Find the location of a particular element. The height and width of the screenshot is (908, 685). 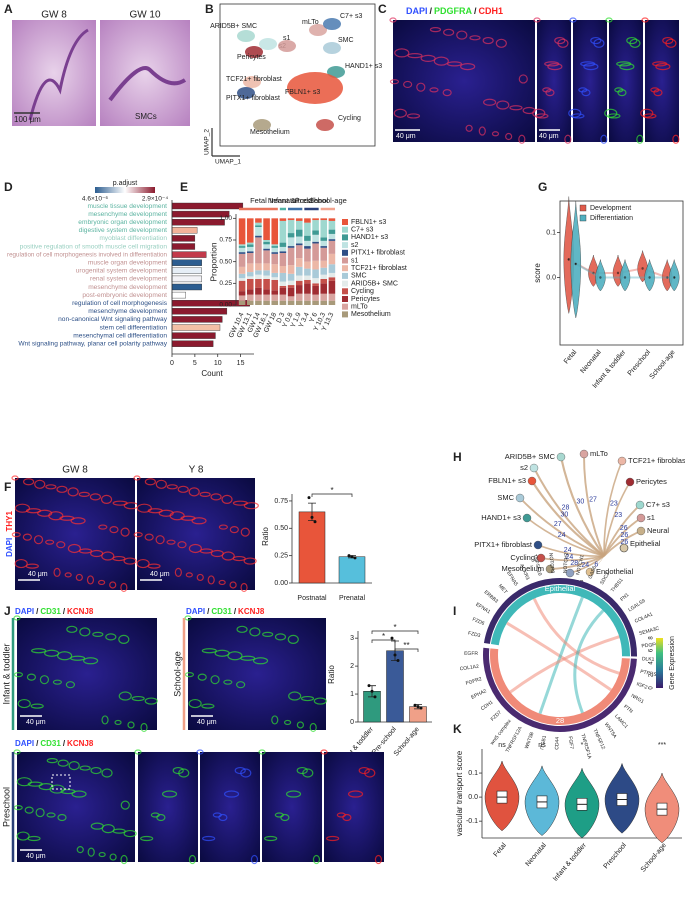

edge is located at coordinates (617, 519).